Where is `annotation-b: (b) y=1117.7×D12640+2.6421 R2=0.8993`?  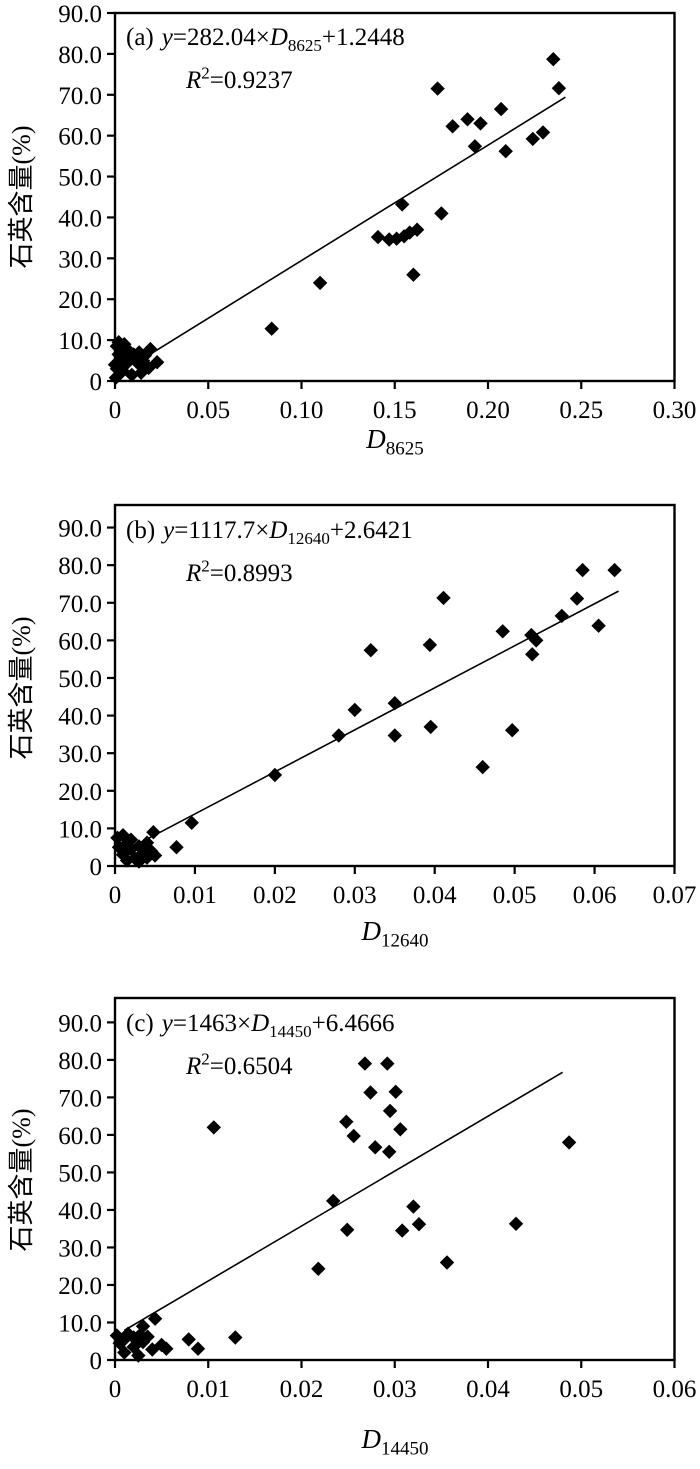
annotation-b: (b) y=1117.7×D12640+2.6421 R2=0.8993 is located at coordinates (269, 552).